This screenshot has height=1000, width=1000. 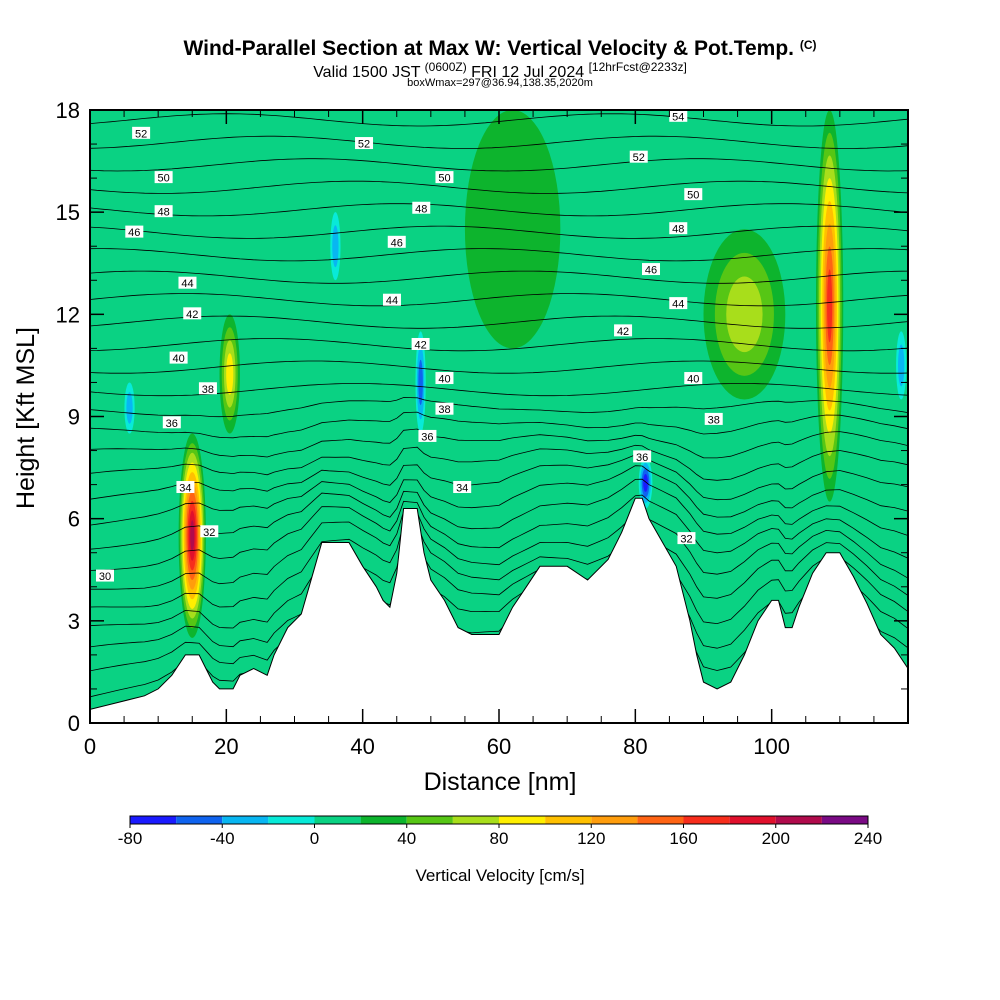 What do you see at coordinates (74, 723) in the screenshot?
I see `y-tick-label: 0` at bounding box center [74, 723].